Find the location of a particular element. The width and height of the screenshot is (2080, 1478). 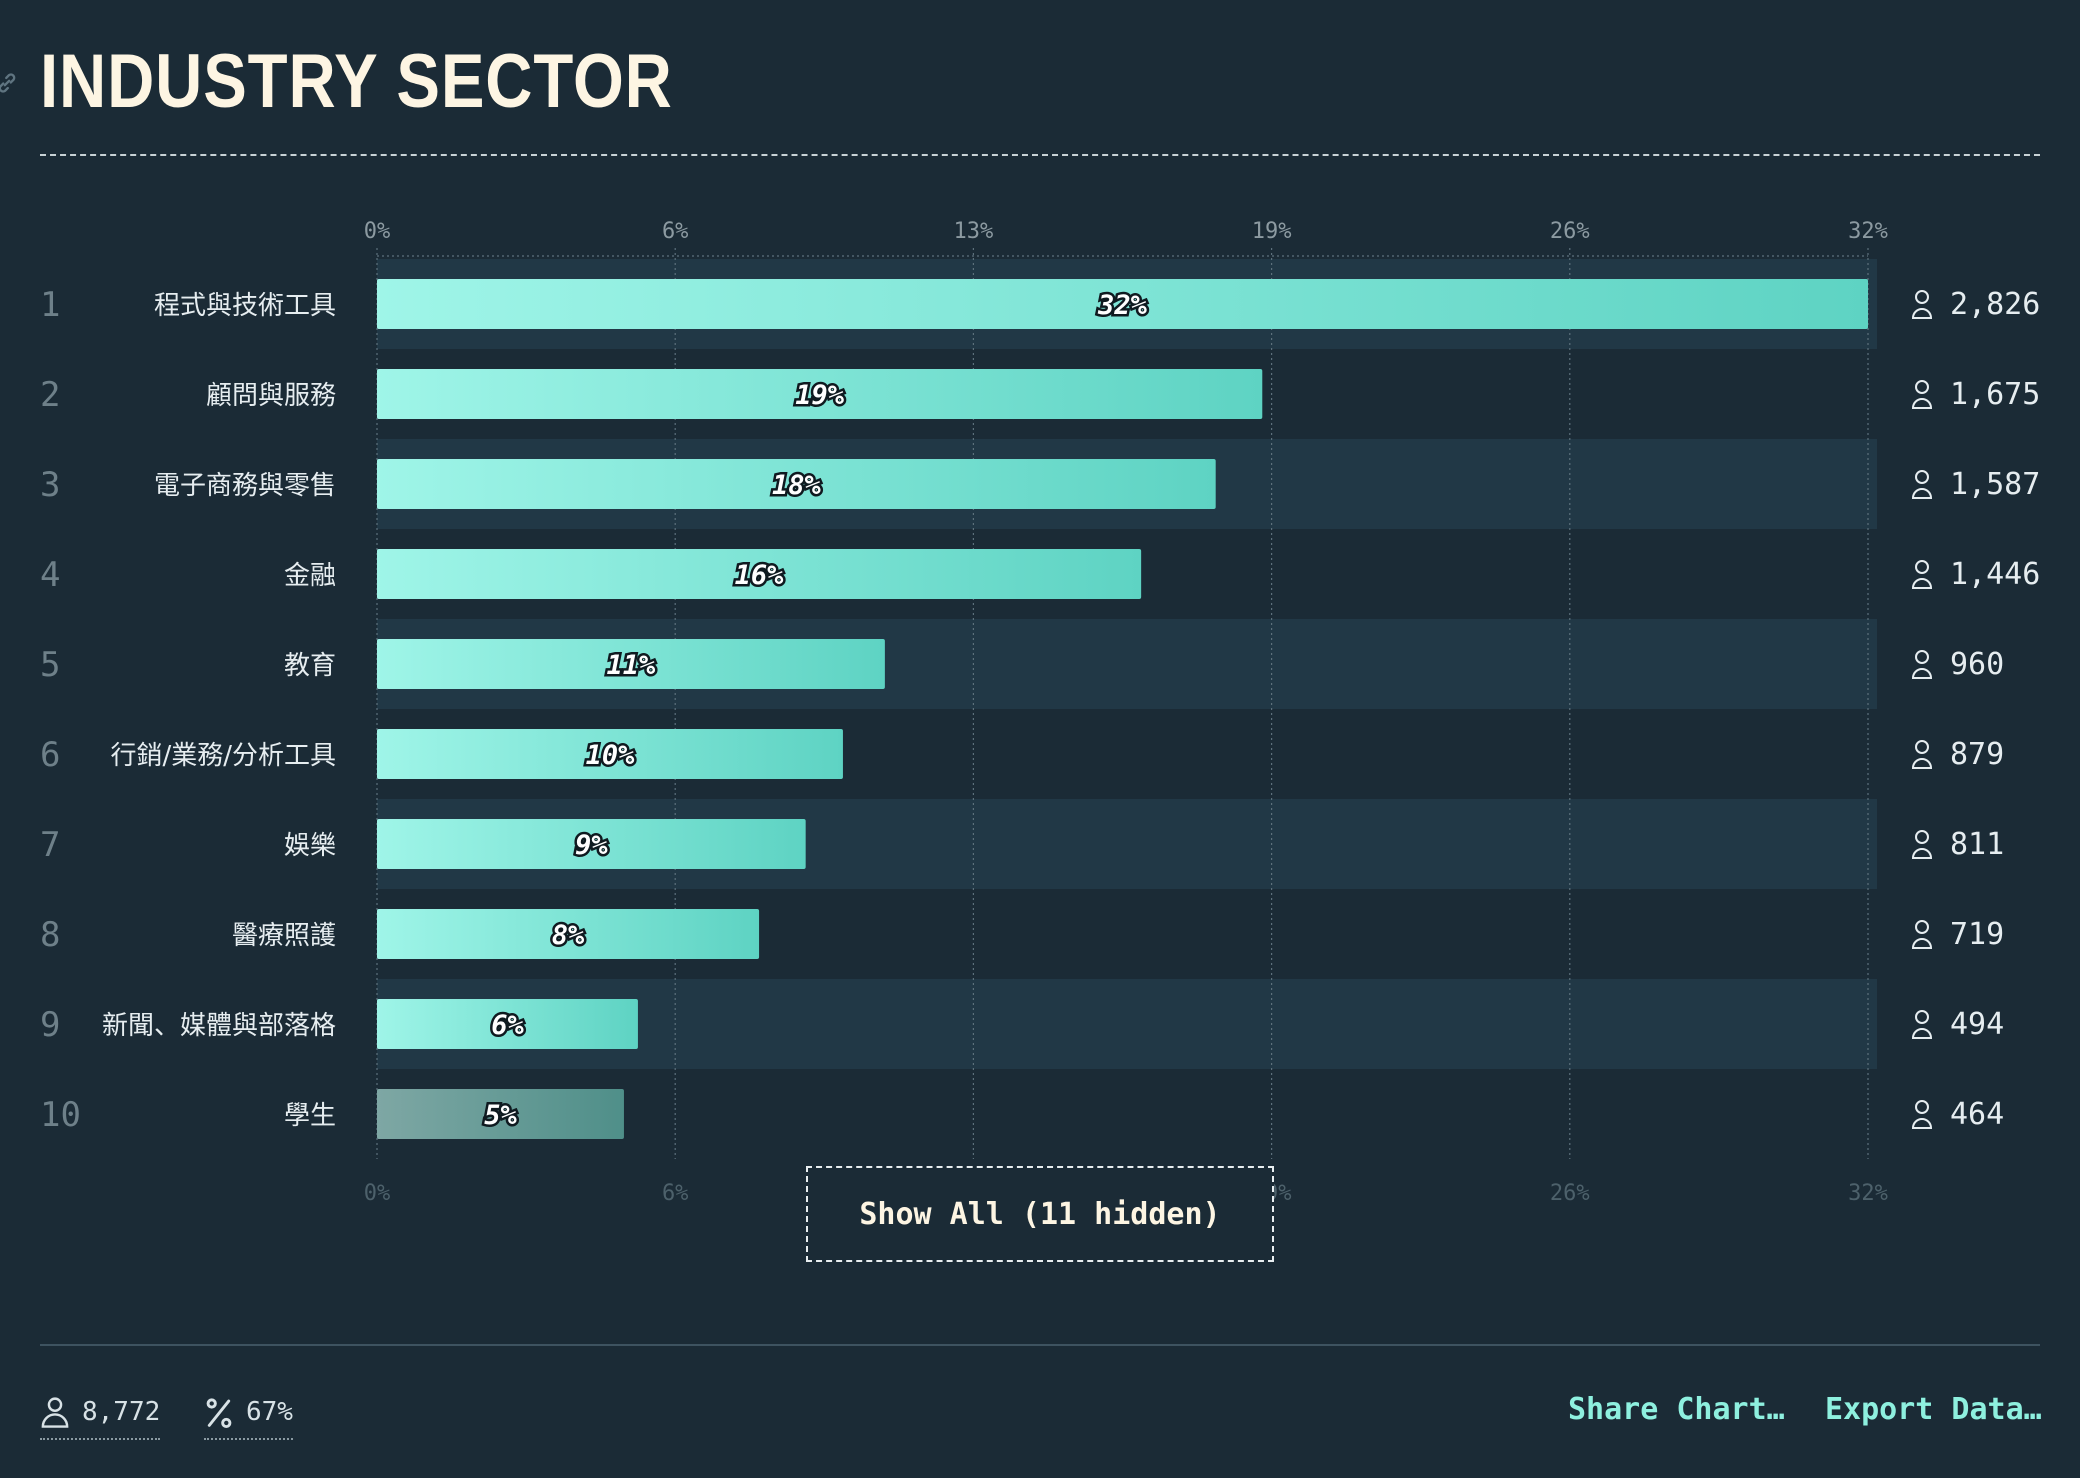

row-count: 1,675 is located at coordinates (1995, 394).